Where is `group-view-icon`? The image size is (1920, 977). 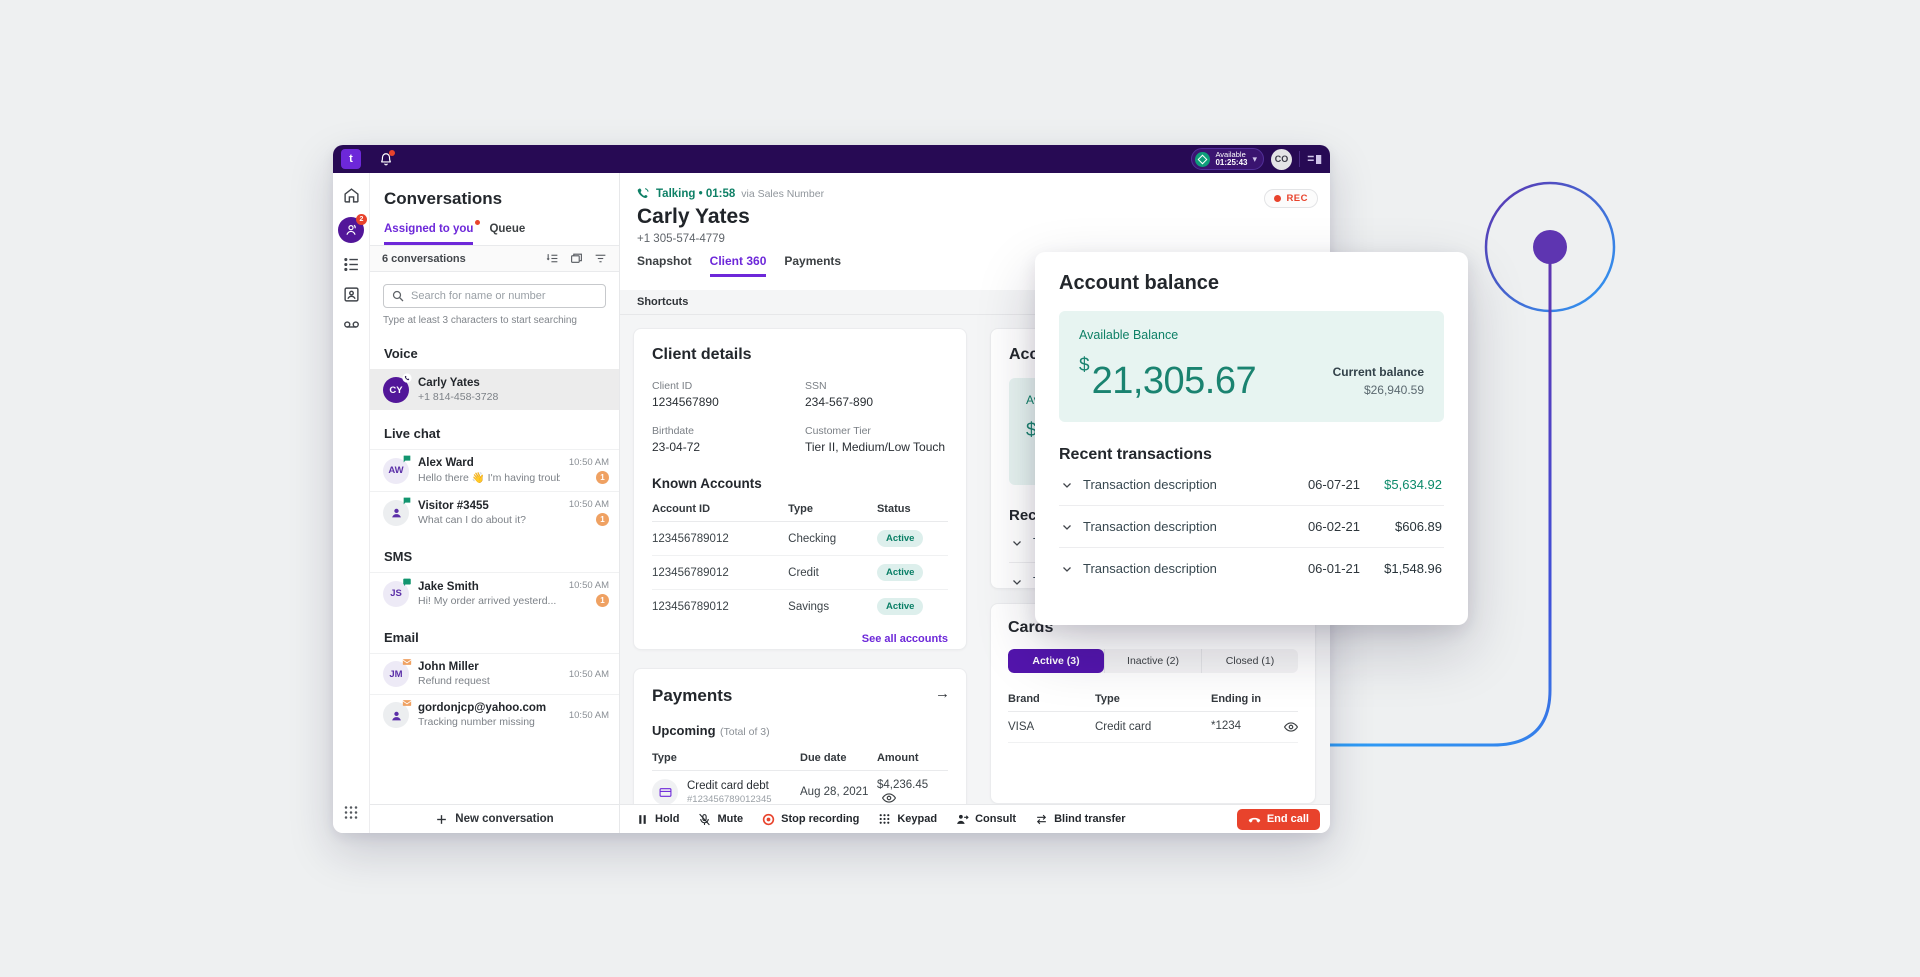
group-view-icon is located at coordinates (576, 258).